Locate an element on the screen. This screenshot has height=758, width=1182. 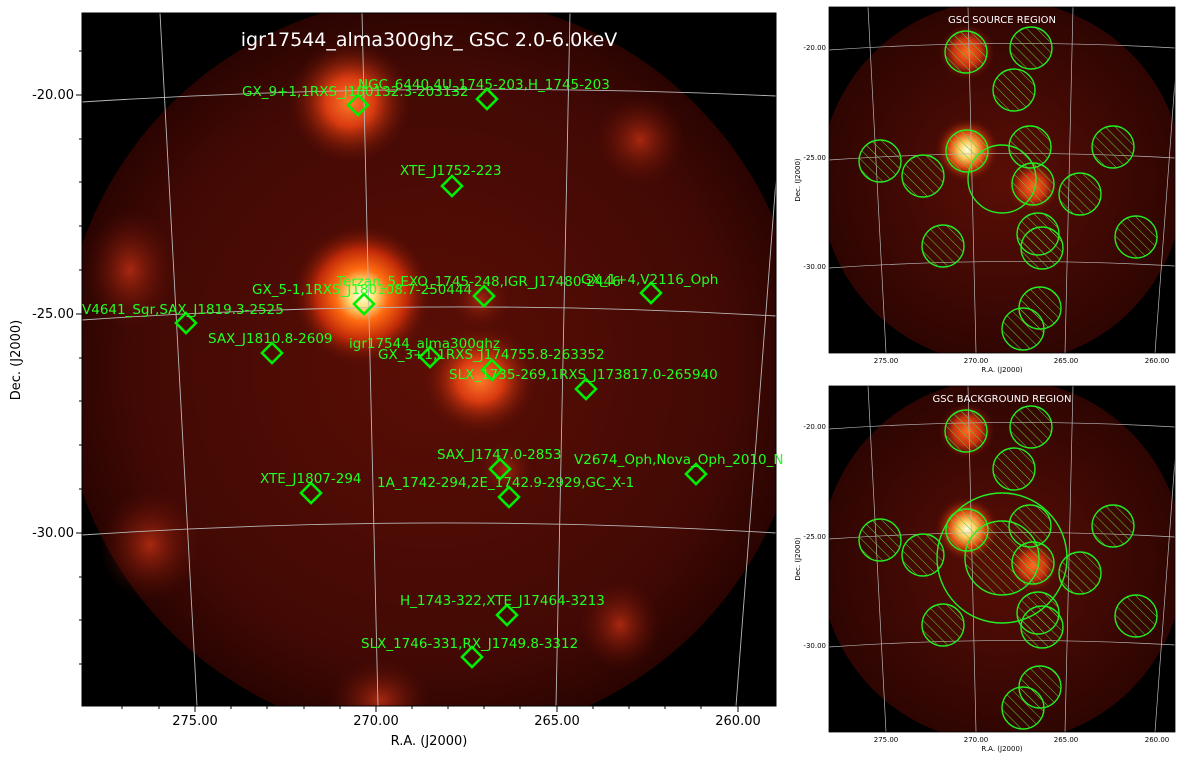
source-label: SLX_1735-269,1RXS_J173817.0-265940 is located at coordinates (583, 375).